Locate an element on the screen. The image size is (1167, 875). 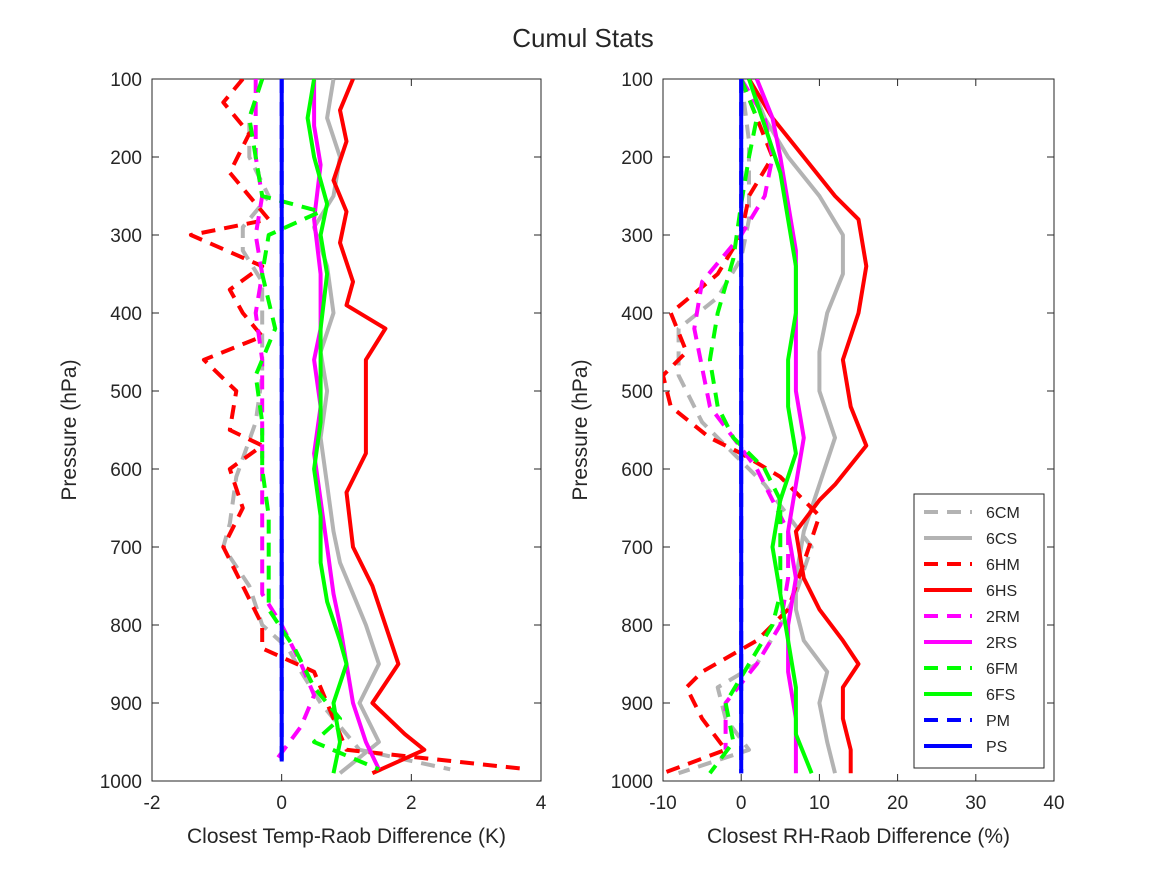
legend-label-6cm: 6CM is located at coordinates (1003, 513).